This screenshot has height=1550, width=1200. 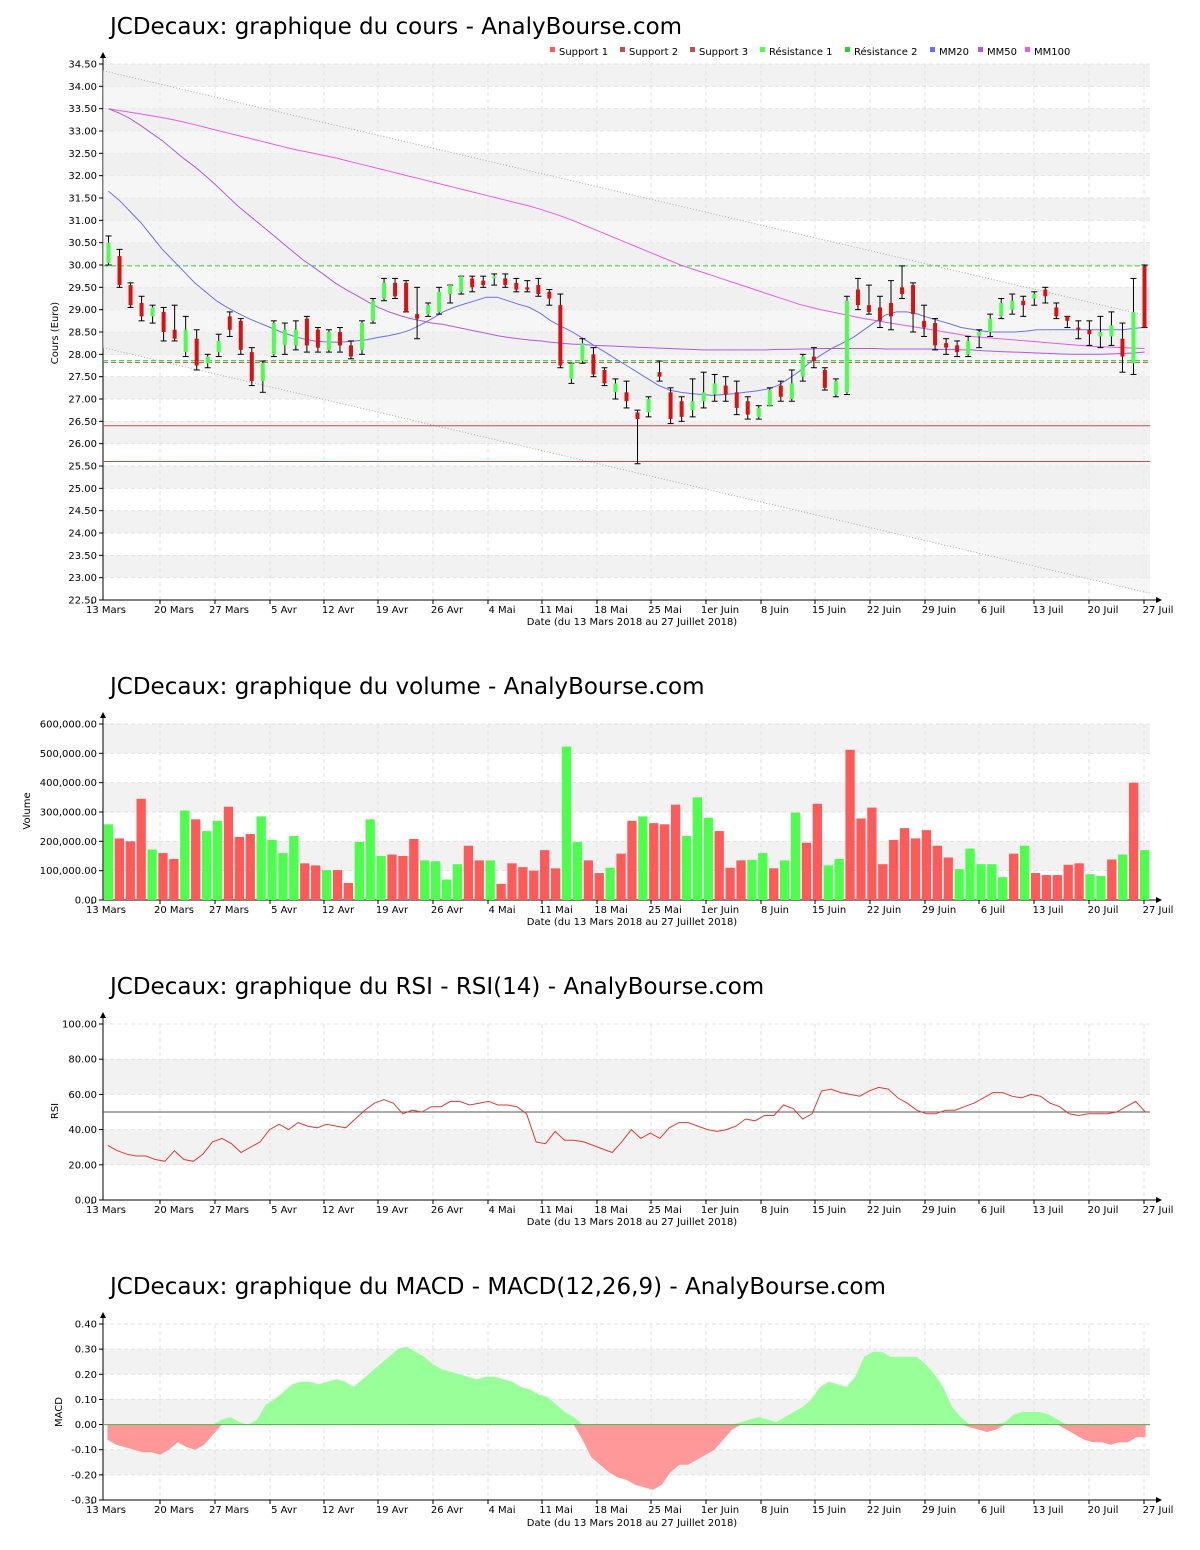 I want to click on volume-y-axis-label: Volume, so click(x=27, y=810).